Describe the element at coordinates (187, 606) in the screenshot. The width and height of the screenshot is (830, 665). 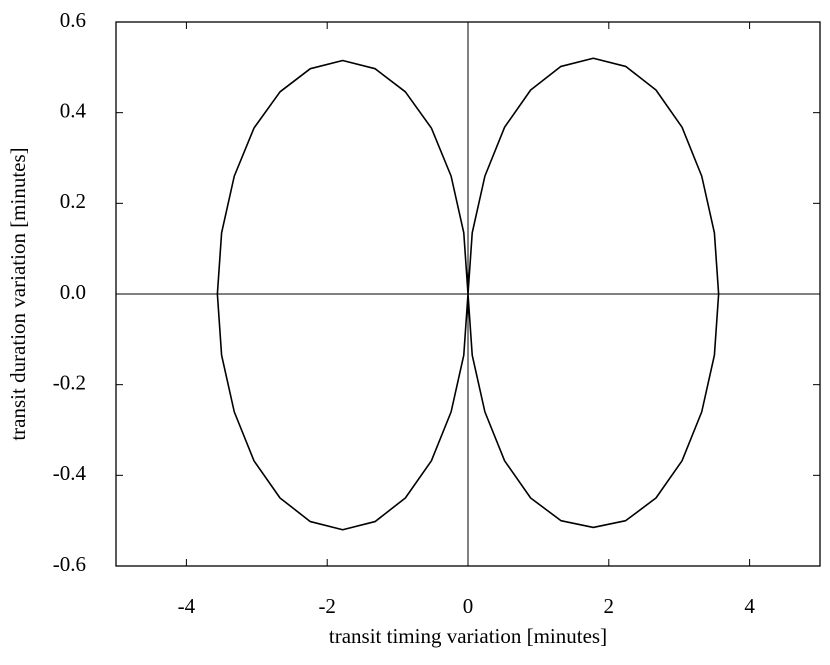
I see `x-tick-label: -4` at that location.